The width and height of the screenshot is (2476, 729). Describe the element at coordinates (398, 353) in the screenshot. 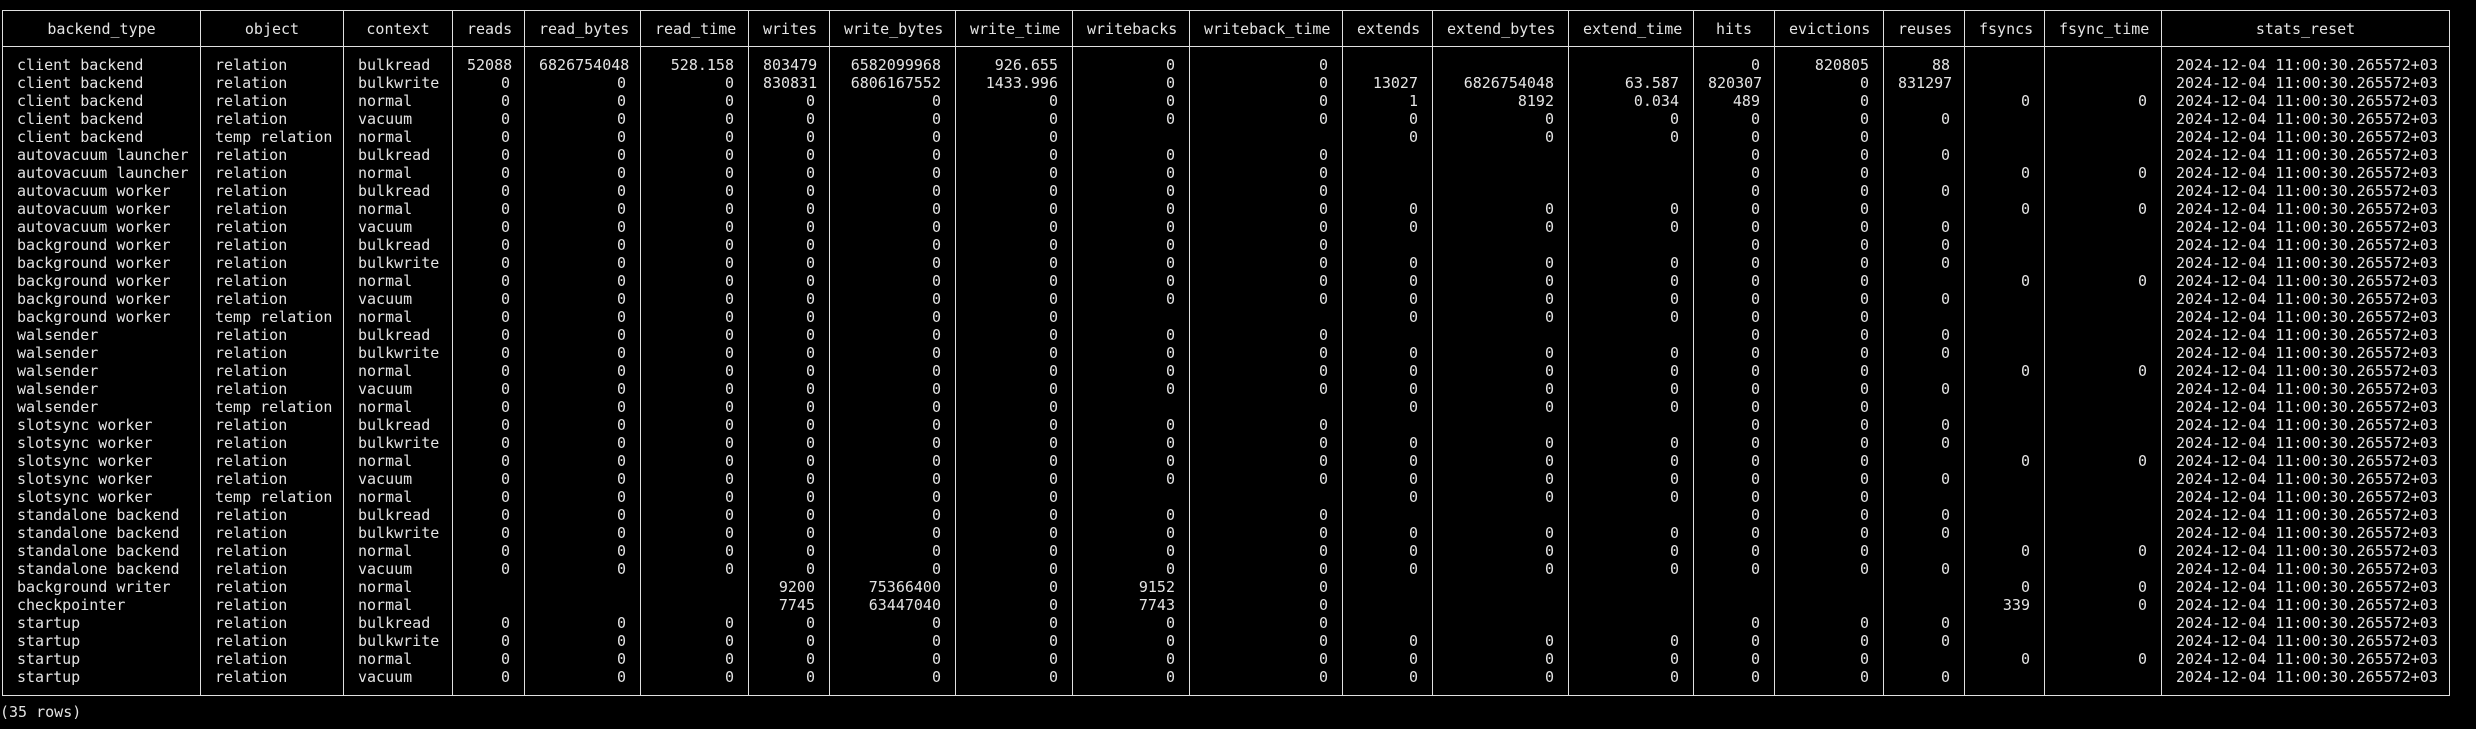

I see `cell-context: bulkwrite` at that location.